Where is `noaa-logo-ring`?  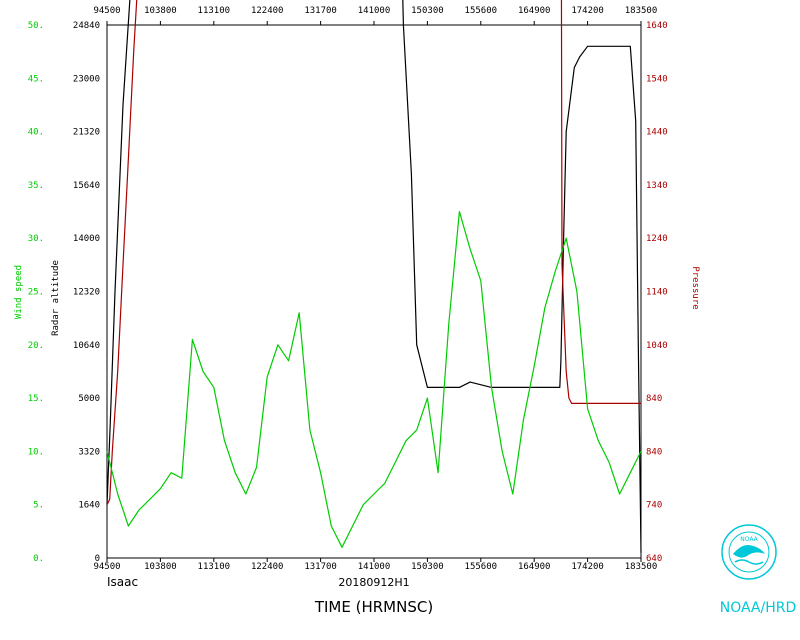 noaa-logo-ring is located at coordinates (749, 552).